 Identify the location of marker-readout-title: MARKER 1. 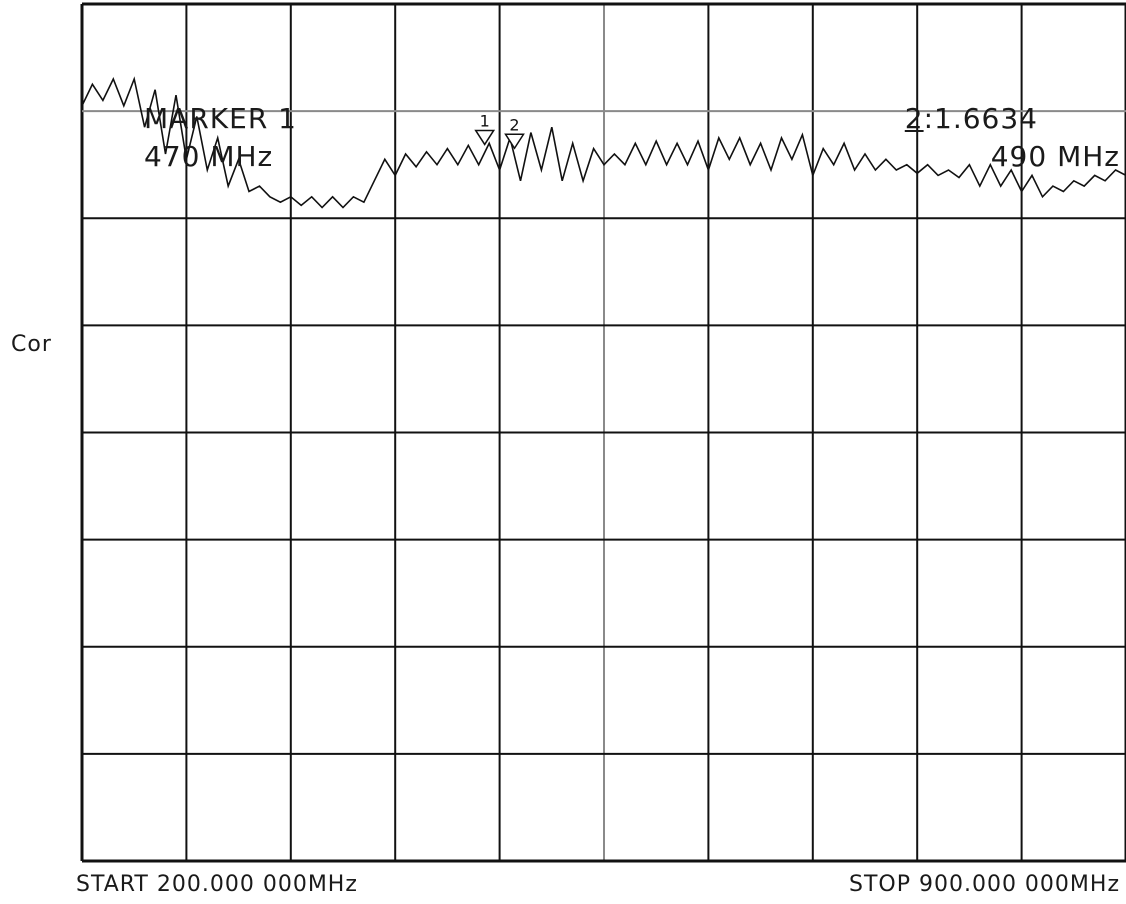
(220, 118).